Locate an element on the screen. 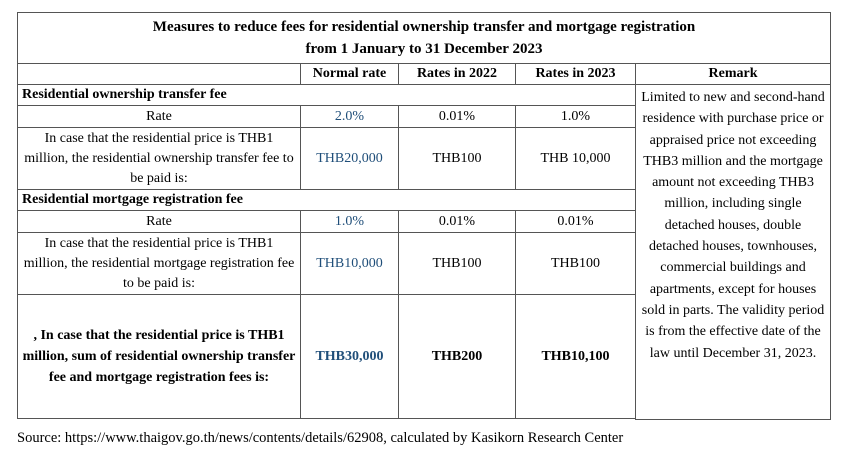 The image size is (845, 465). section1-title: Residential ownership transfer fee is located at coordinates (326, 95).